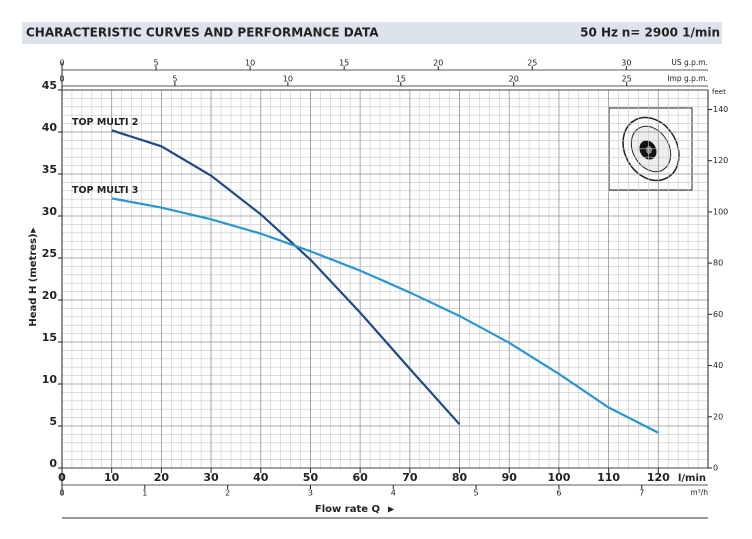 This screenshot has height=539, width=752. I want to click on y-tick-label: 5, so click(53, 421).